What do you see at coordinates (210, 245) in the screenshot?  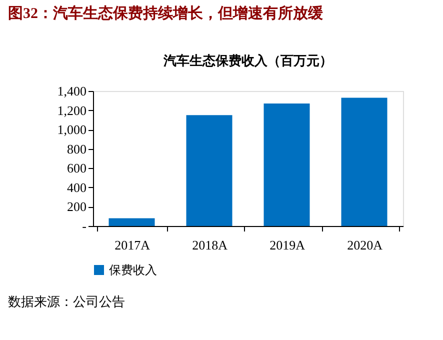 I see `x-tick-label: 2018A` at bounding box center [210, 245].